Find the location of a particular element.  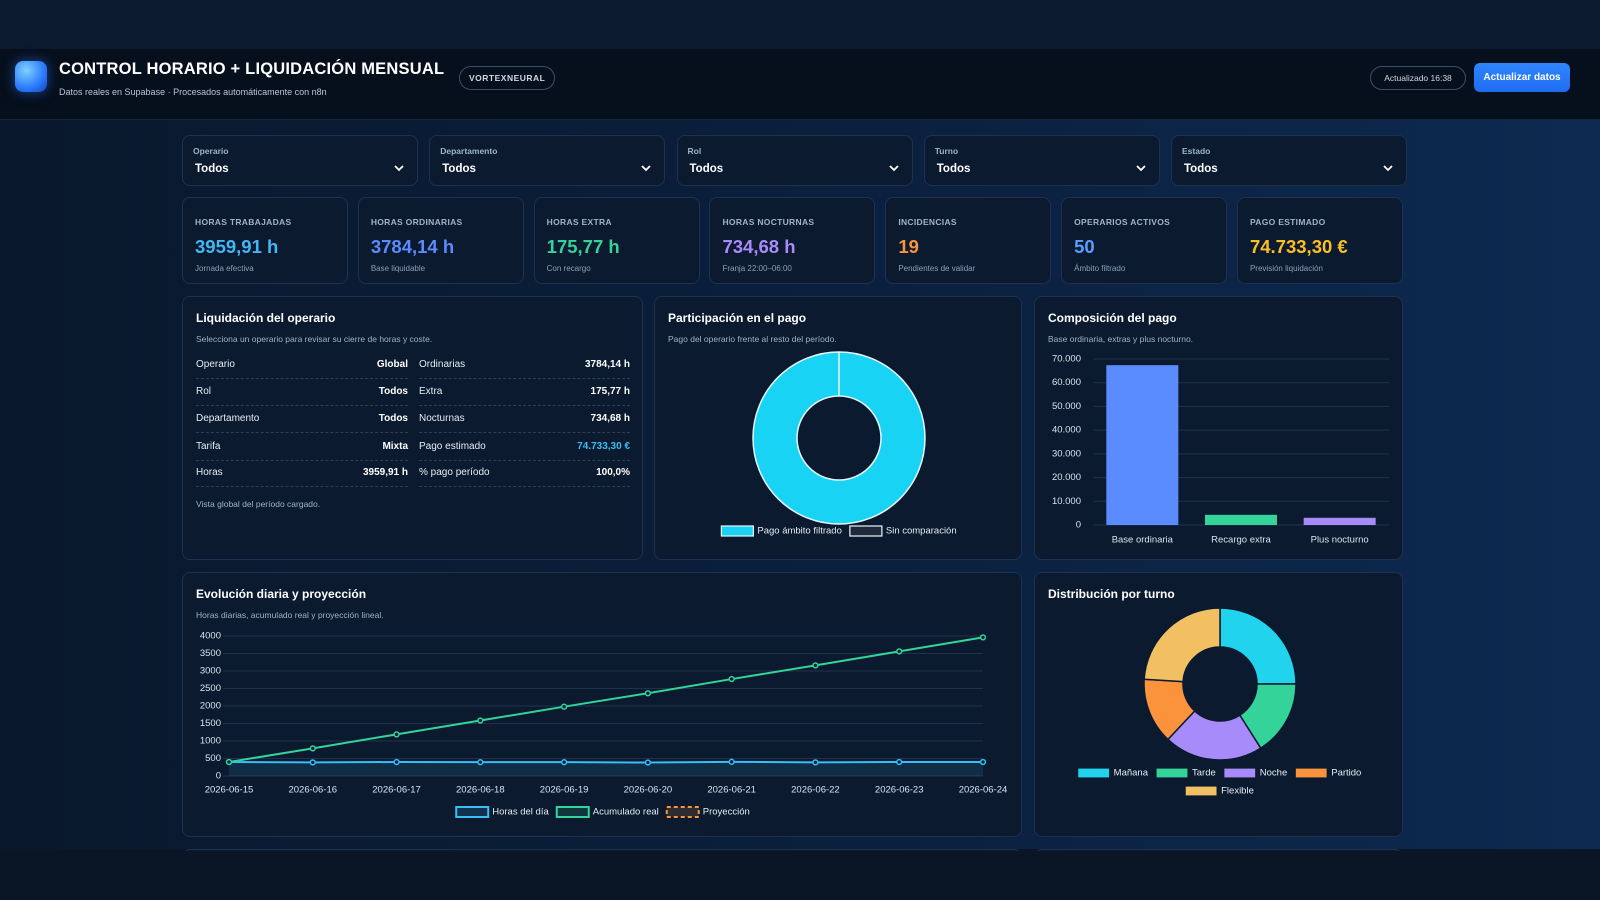

row-value: Todos is located at coordinates (393, 418).